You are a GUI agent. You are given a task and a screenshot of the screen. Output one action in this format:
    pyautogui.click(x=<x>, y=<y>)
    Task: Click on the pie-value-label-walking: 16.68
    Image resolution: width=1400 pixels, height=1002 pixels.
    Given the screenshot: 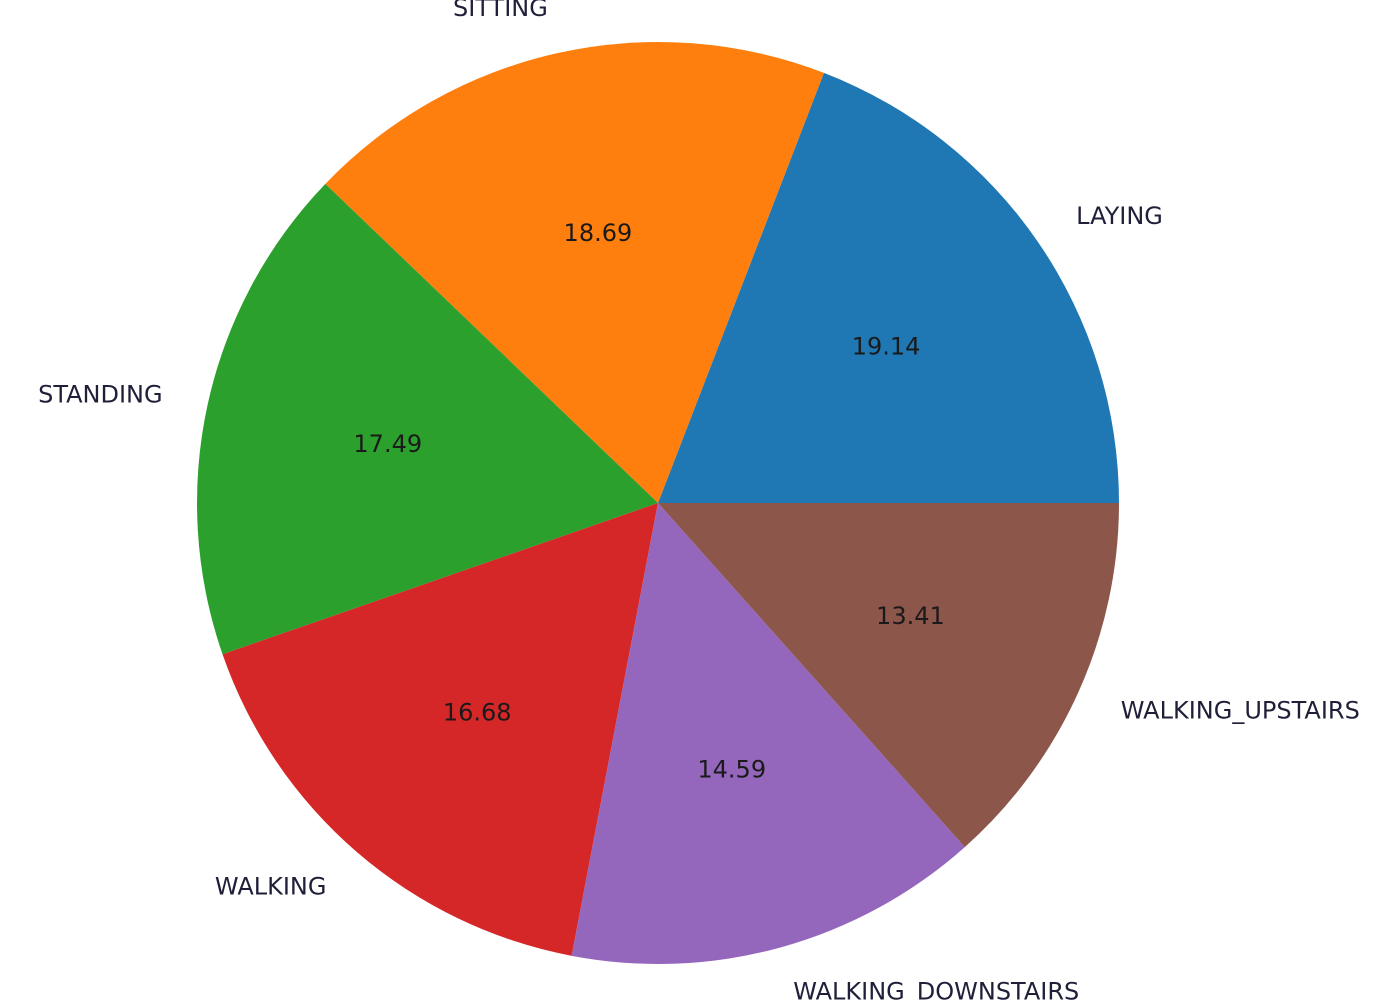 What is the action you would take?
    pyautogui.click(x=477, y=712)
    